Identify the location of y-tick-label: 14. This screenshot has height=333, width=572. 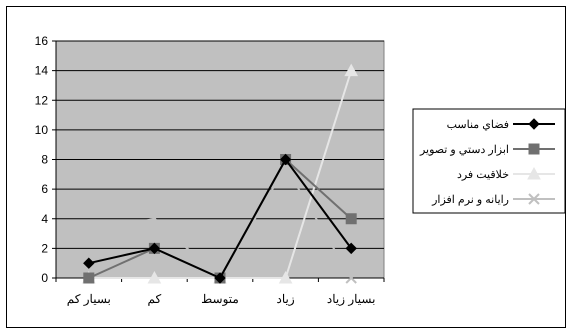
(42, 71).